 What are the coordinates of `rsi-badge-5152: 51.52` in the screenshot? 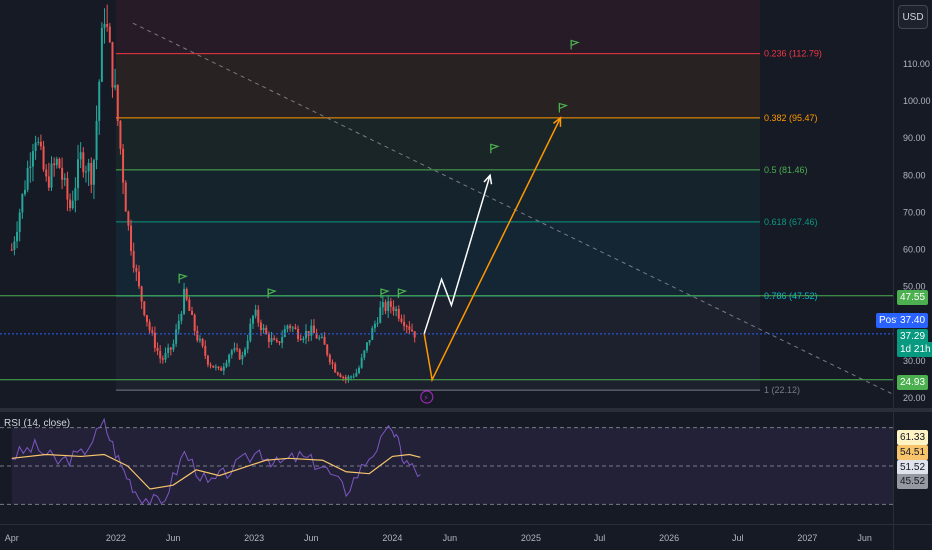 It's located at (913, 467).